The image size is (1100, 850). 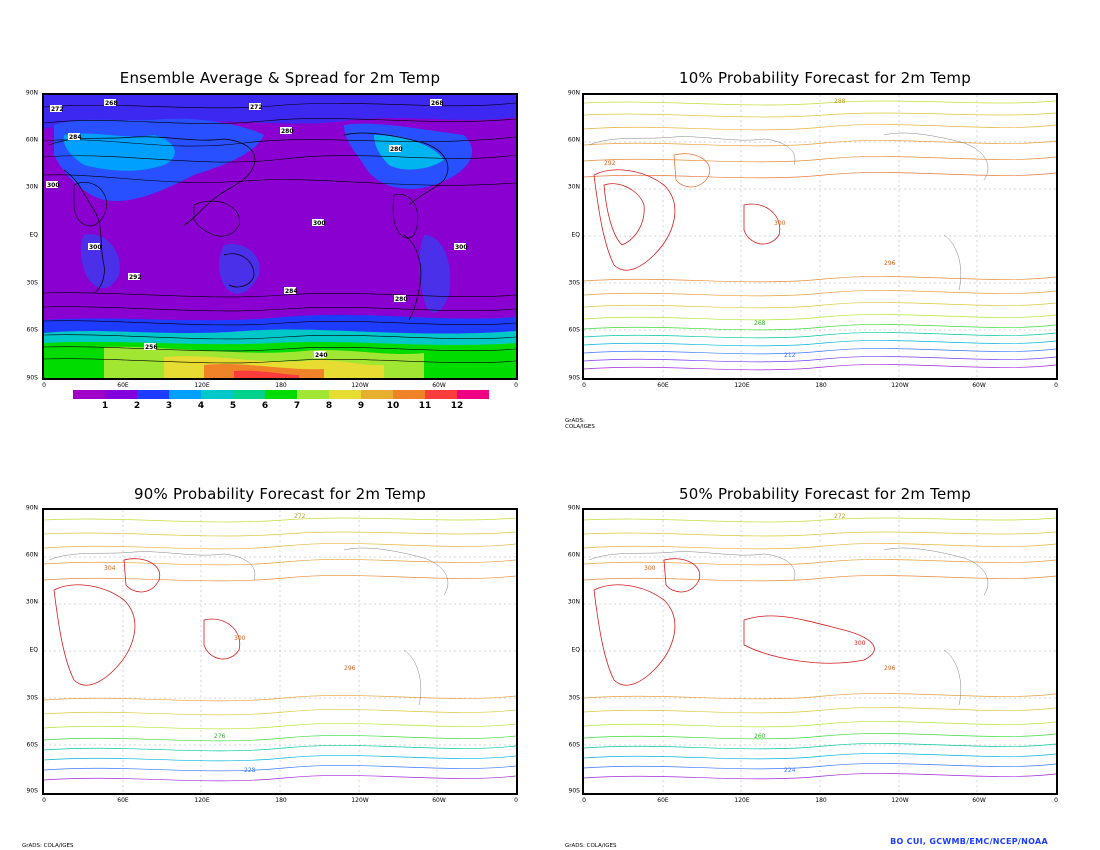 I want to click on svg-text: 212, so click(x=790, y=355).